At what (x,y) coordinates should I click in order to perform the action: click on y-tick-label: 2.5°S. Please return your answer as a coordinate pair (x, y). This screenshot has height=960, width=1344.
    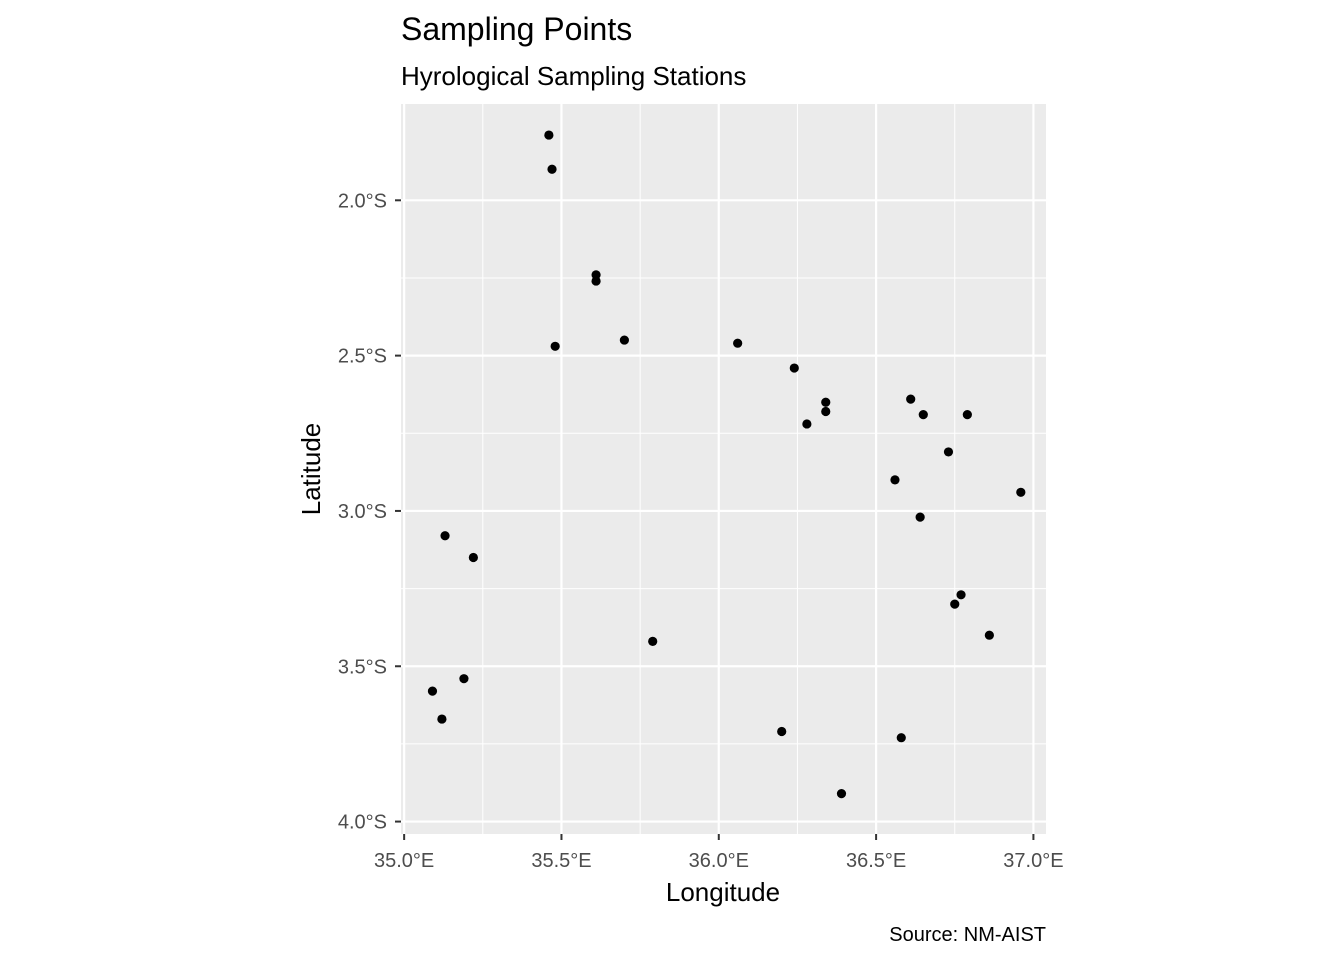
    Looking at the image, I should click on (362, 357).